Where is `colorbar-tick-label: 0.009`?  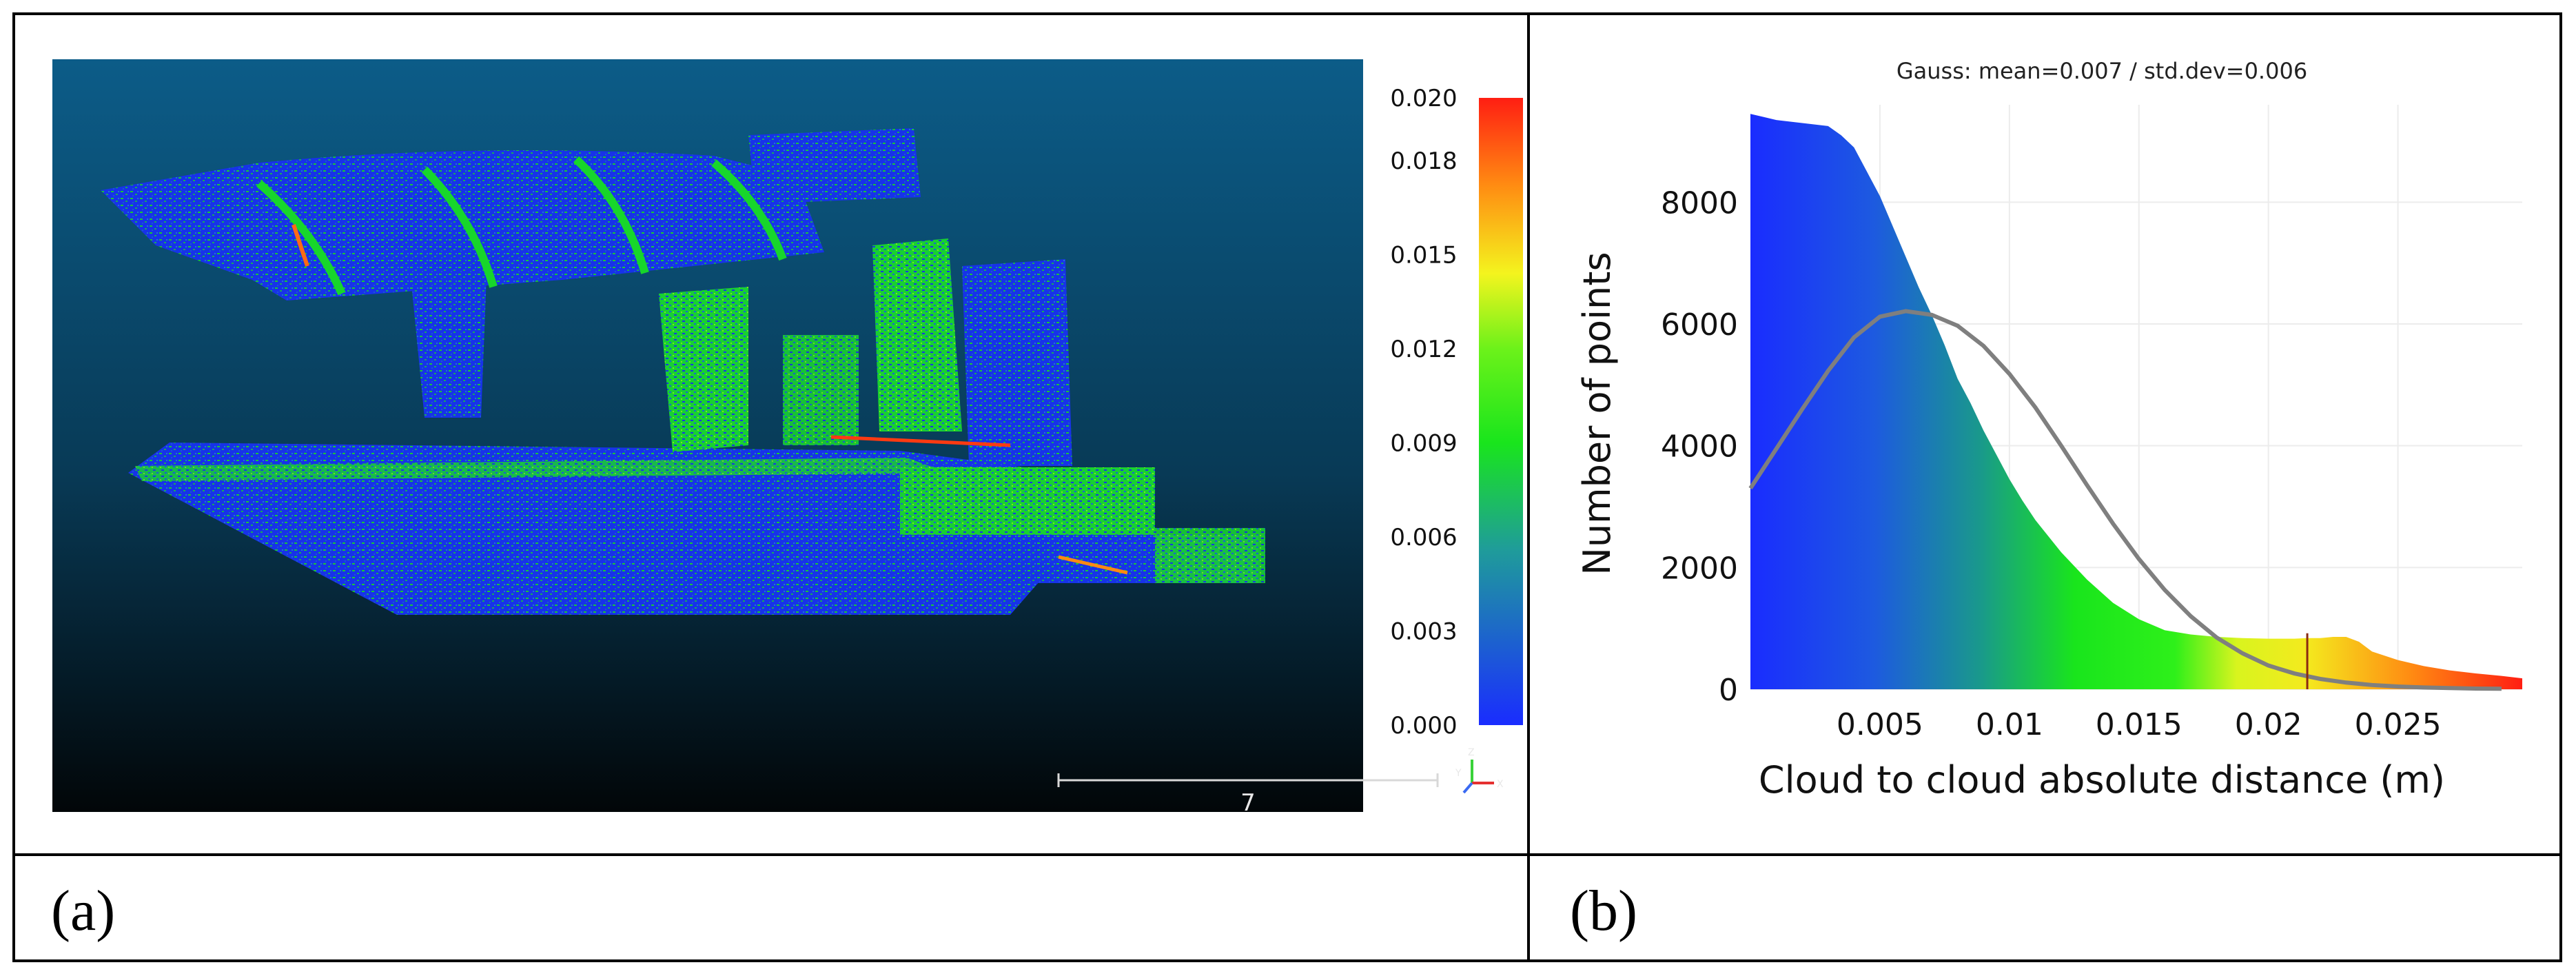
colorbar-tick-label: 0.009 is located at coordinates (1423, 444).